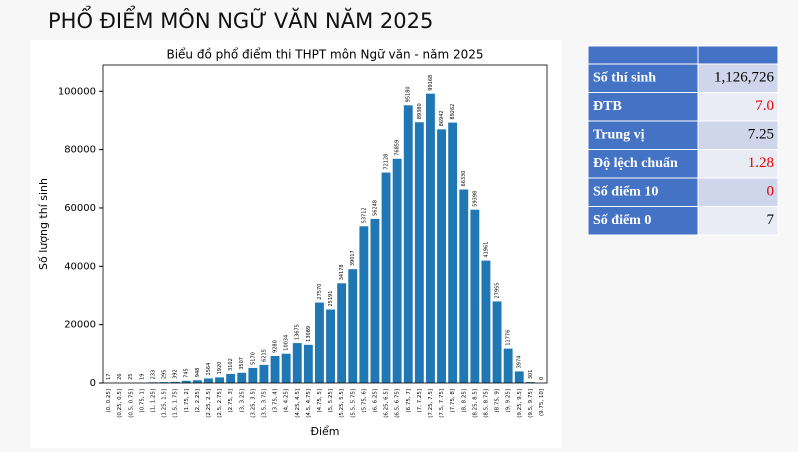  What do you see at coordinates (625, 191) in the screenshot?
I see `table-label: Số điểm 10` at bounding box center [625, 191].